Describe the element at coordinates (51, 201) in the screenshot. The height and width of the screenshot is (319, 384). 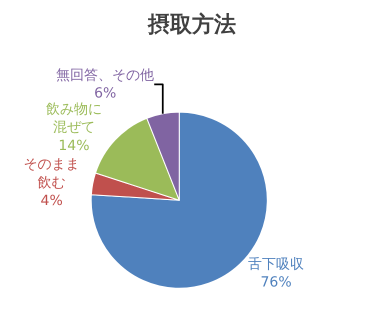
I see `data-label: 4%` at that location.